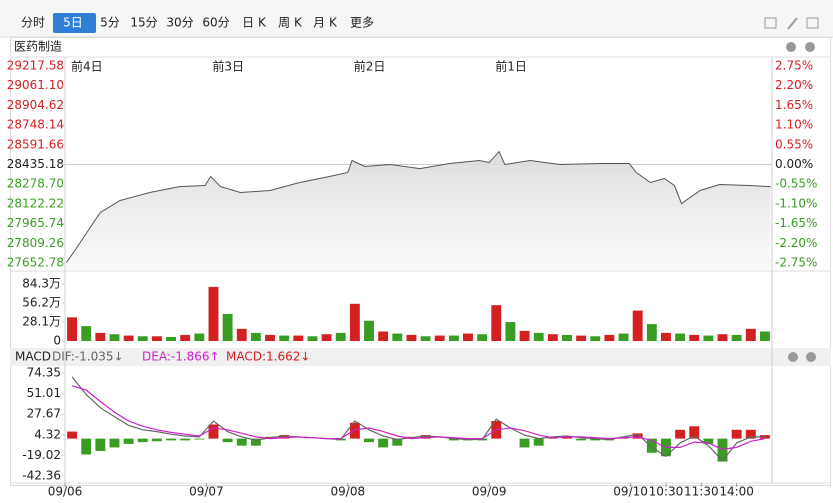 The height and width of the screenshot is (503, 833). Describe the element at coordinates (41, 322) in the screenshot. I see `y-tick-label: 28.1万` at that location.